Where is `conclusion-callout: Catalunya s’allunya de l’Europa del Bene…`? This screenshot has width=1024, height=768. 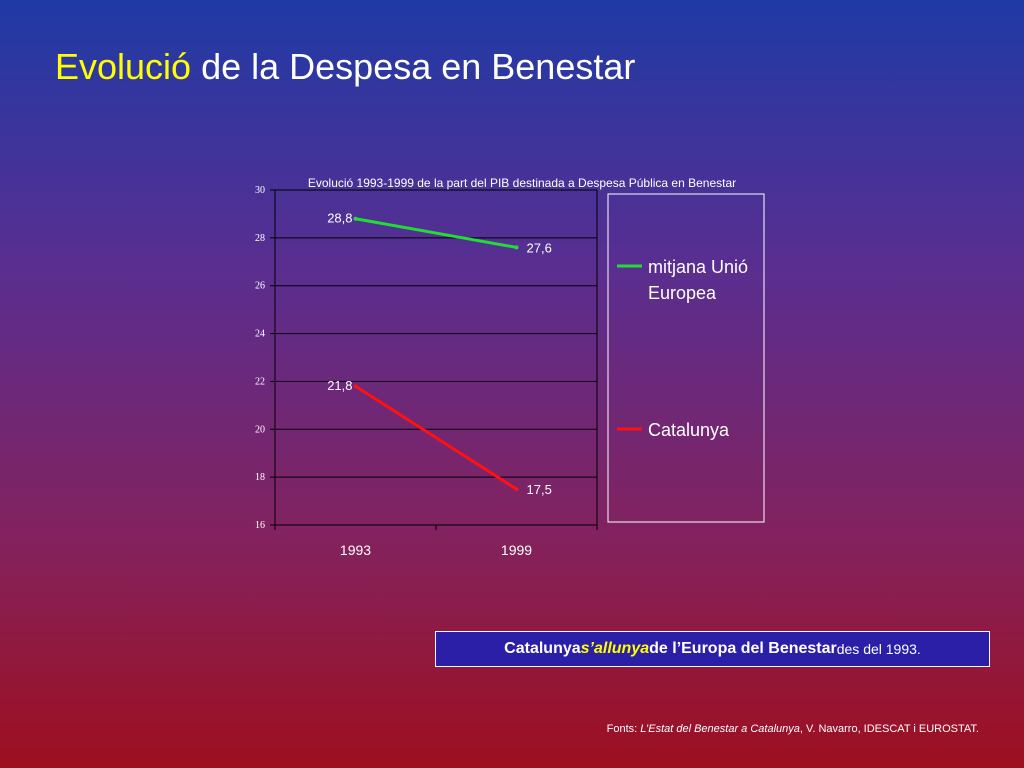
conclusion-callout: Catalunya s’allunya de l’Europa del Bene… is located at coordinates (712, 649).